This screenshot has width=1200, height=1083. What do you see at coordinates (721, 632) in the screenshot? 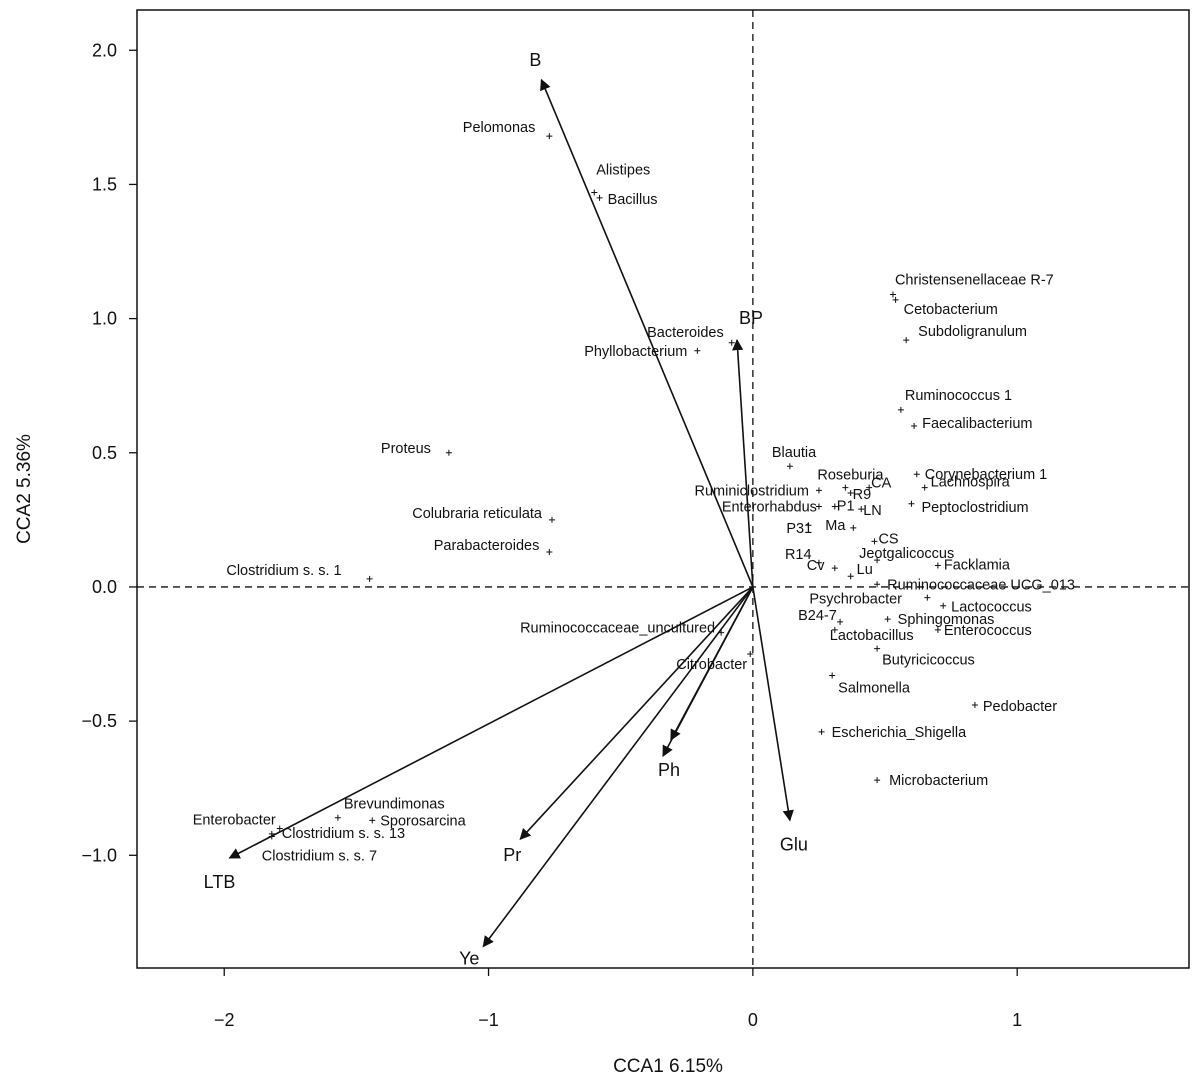
I see `species-point-ruminococcaceae-uncultured` at bounding box center [721, 632].